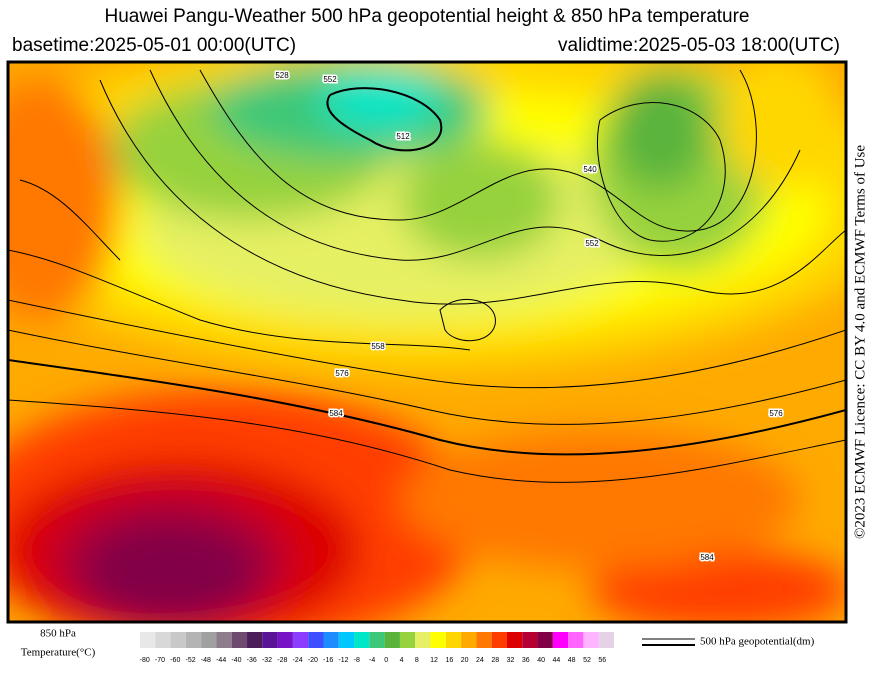 The width and height of the screenshot is (870, 685). What do you see at coordinates (343, 660) in the screenshot?
I see `colorbar-label: -12` at bounding box center [343, 660].